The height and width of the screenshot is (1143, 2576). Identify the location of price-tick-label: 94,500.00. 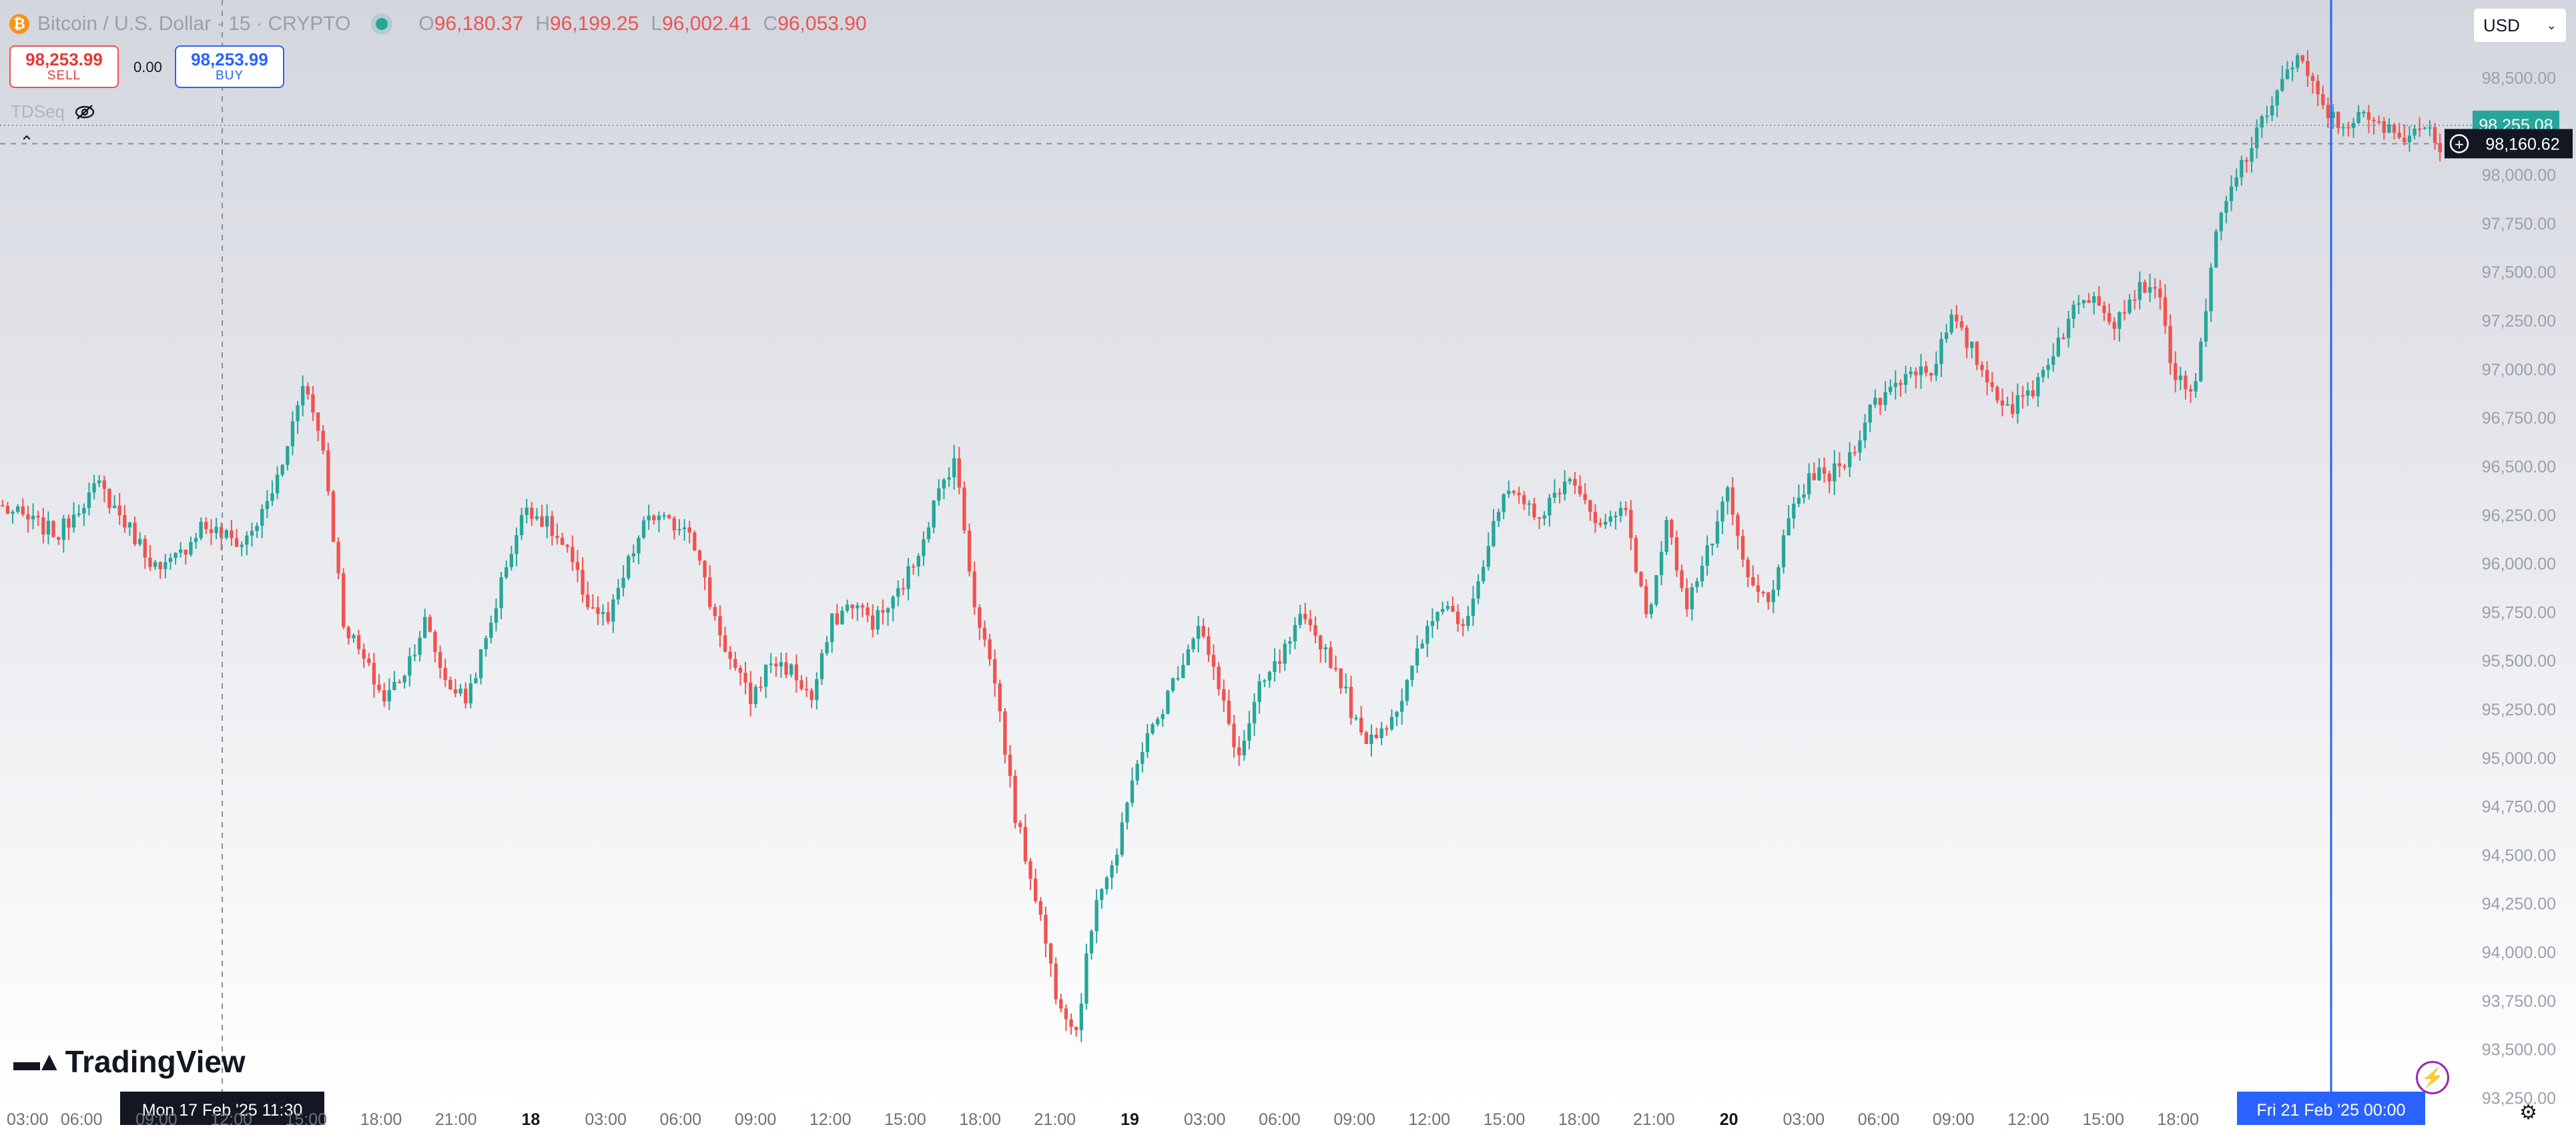
(2519, 855).